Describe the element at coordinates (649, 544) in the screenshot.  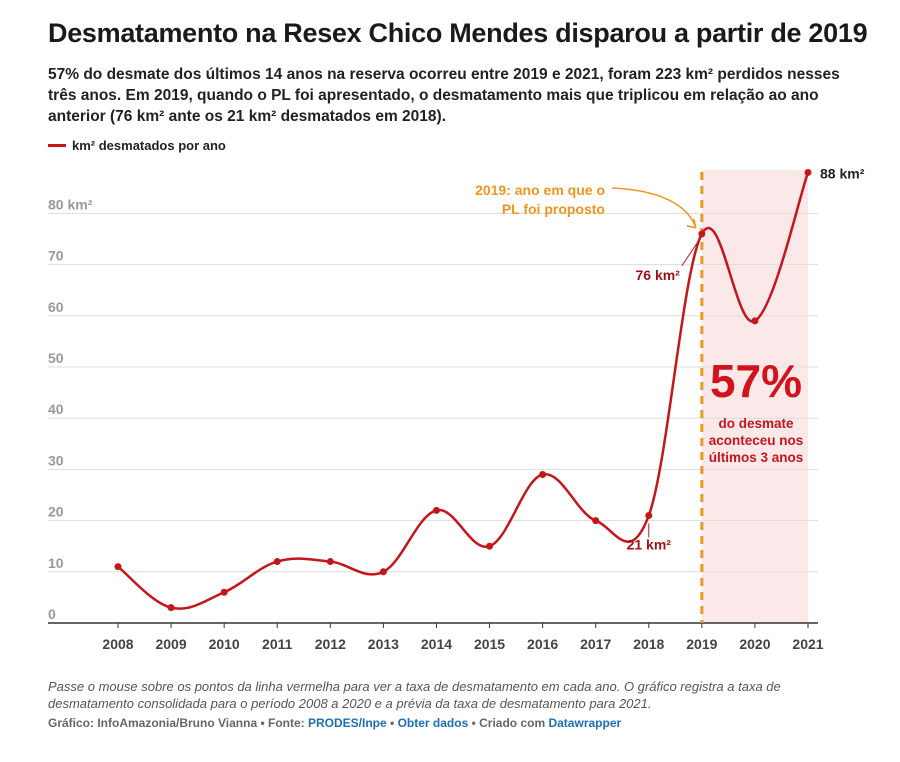
I see `point-label: 21 km²` at that location.